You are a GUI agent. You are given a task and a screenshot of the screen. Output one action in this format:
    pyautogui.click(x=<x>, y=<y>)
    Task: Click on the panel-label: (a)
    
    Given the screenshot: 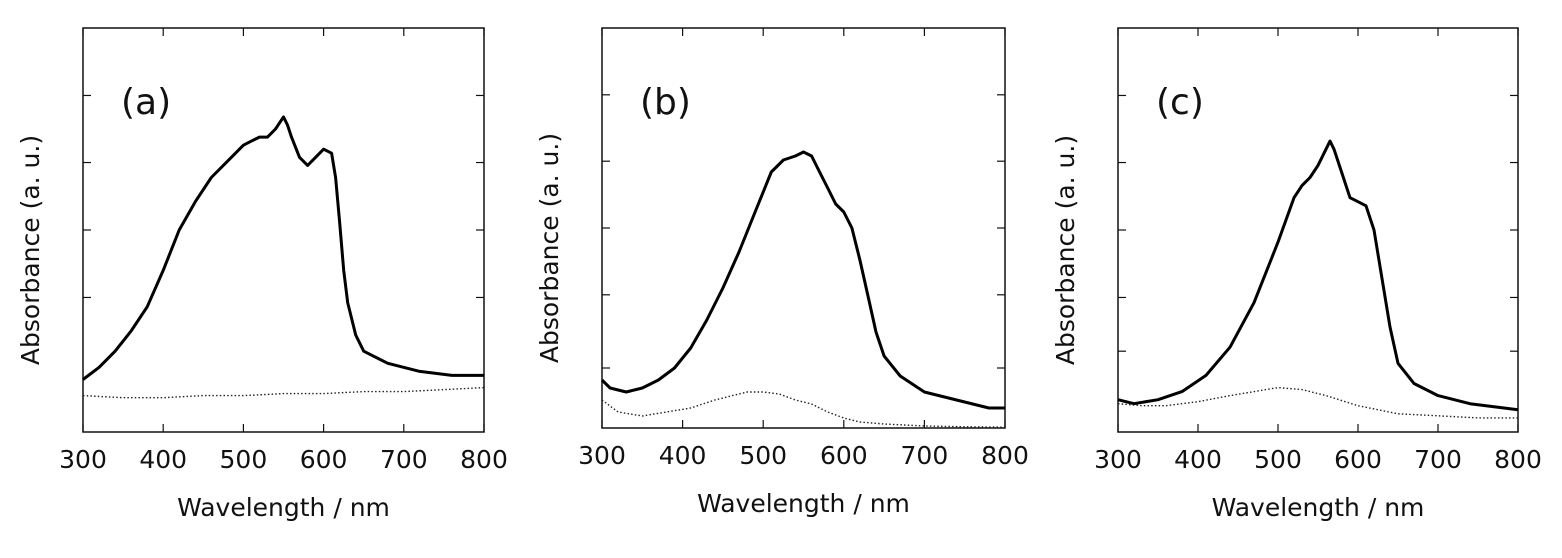 What is the action you would take?
    pyautogui.click(x=146, y=102)
    